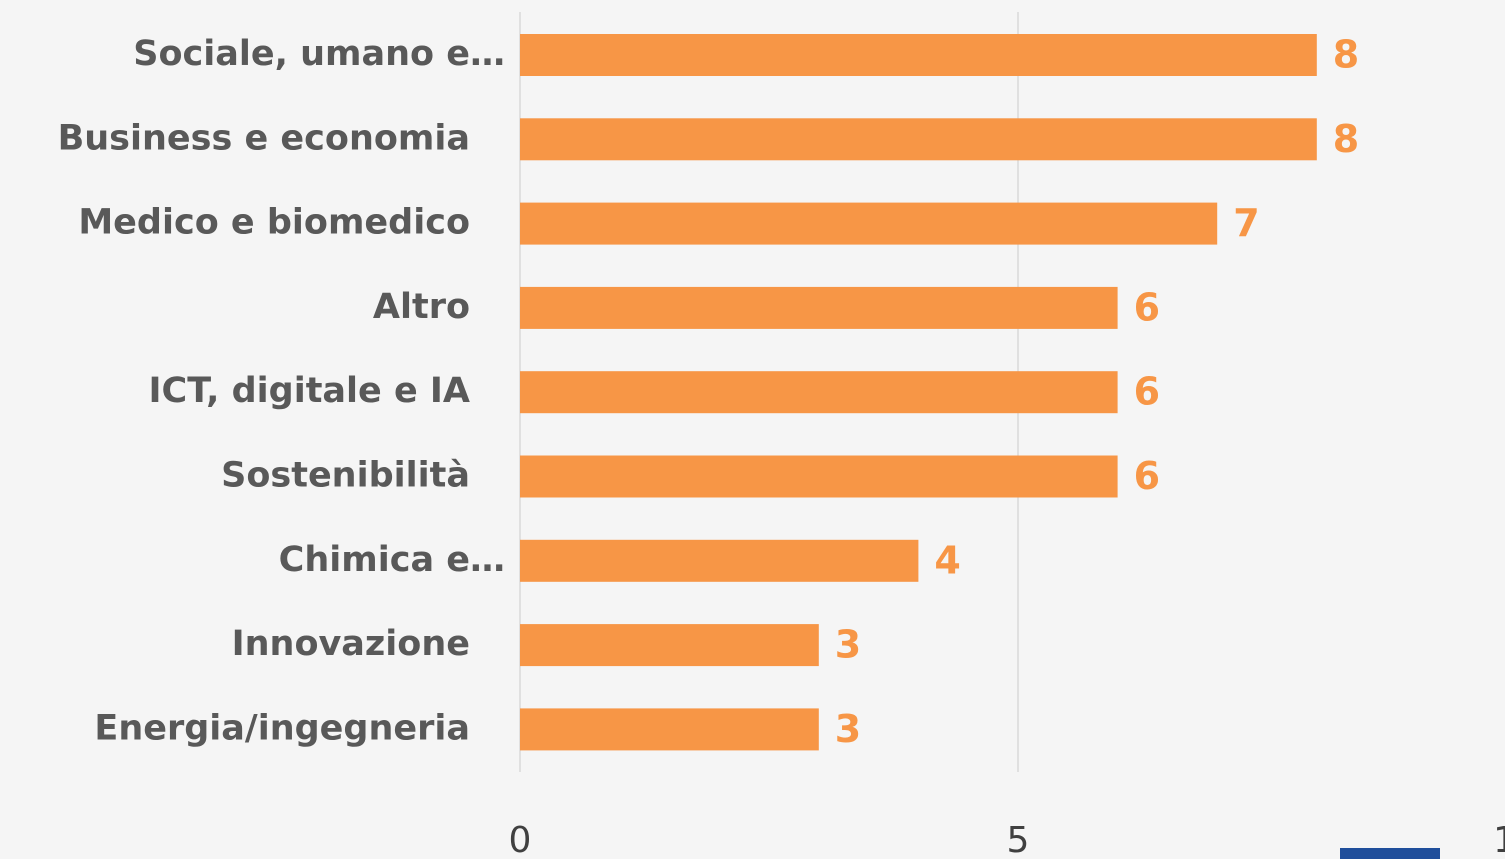 This screenshot has height=859, width=1505. What do you see at coordinates (264, 138) in the screenshot?
I see `y-tick-label: Business e economia` at bounding box center [264, 138].